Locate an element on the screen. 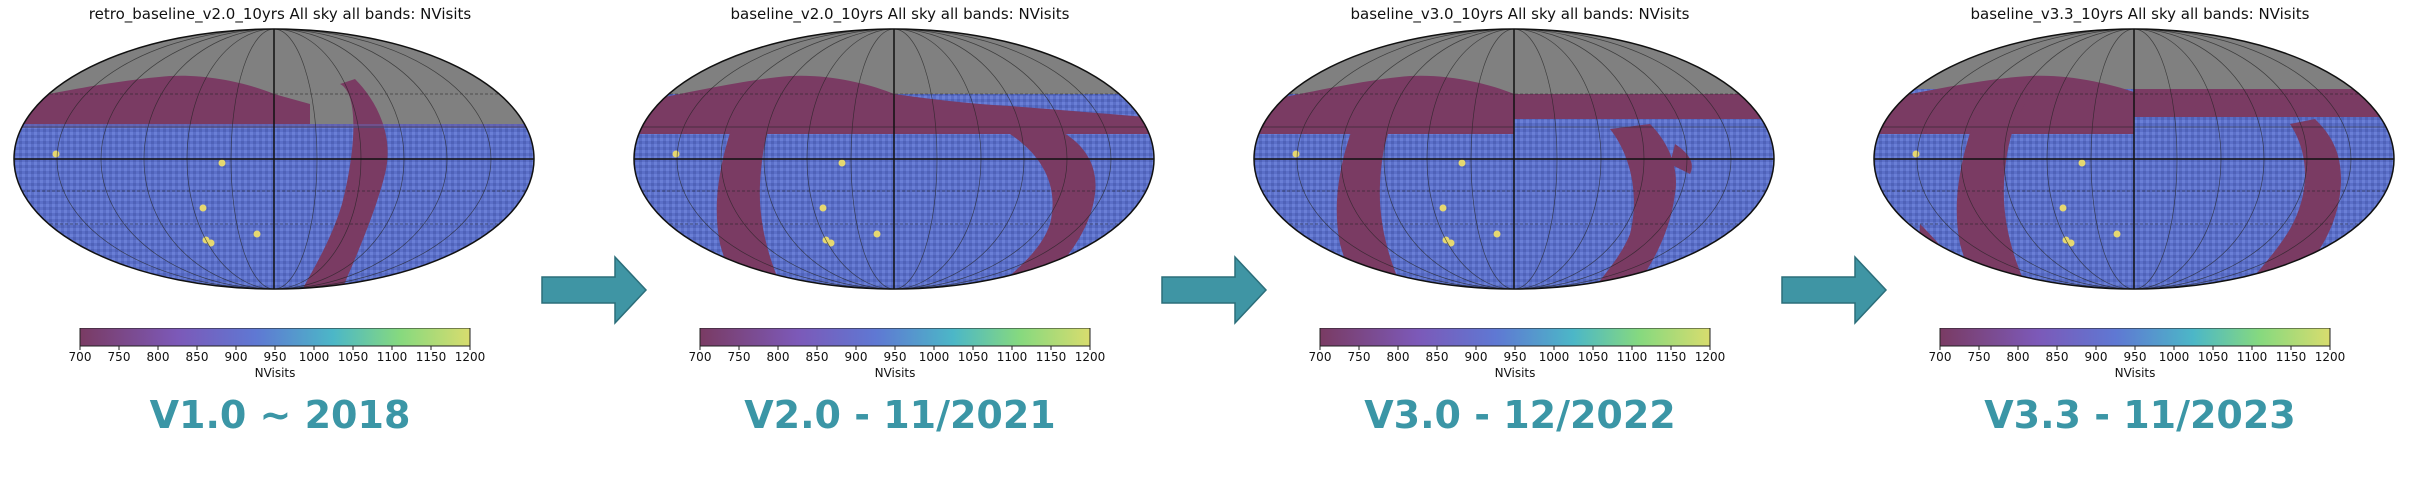 This screenshot has height=478, width=2432. colorbar-ticks-2: 700 750 800 850 900 950 1000 1050 1100 1150 1200 is located at coordinates (897, 355).